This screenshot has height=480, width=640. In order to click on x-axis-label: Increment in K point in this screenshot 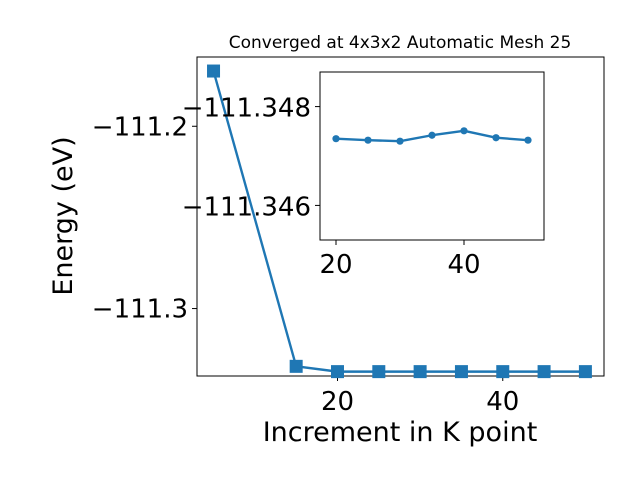, I will do `click(400, 432)`.